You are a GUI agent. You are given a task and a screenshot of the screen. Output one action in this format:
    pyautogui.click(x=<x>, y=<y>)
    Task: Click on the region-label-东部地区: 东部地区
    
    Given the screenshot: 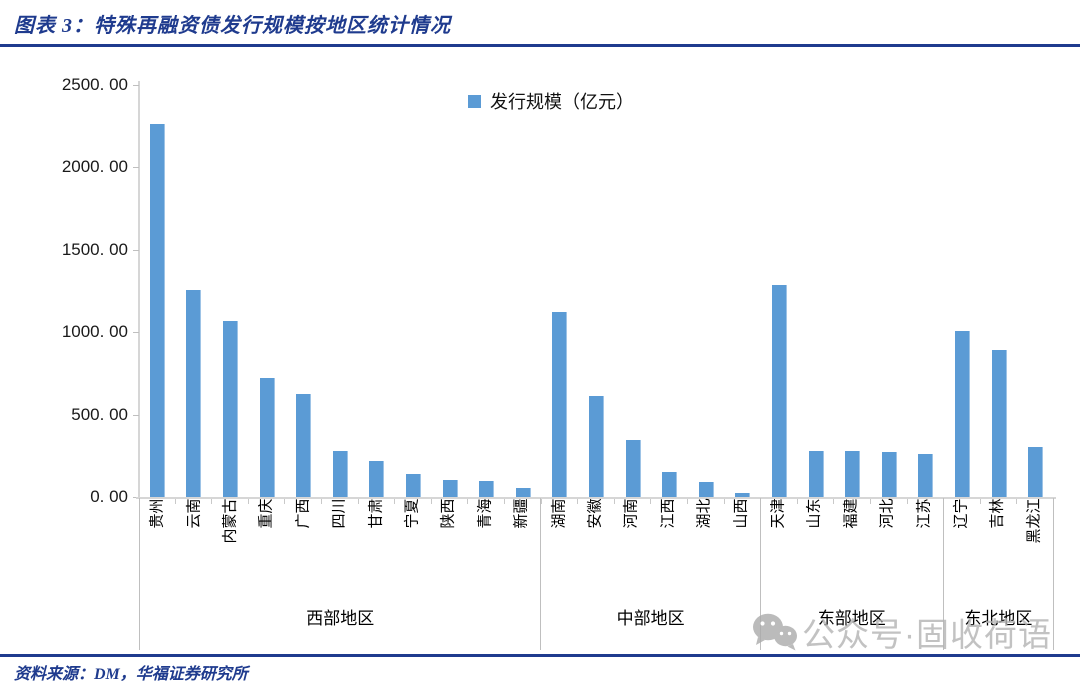 What is the action you would take?
    pyautogui.click(x=851, y=618)
    